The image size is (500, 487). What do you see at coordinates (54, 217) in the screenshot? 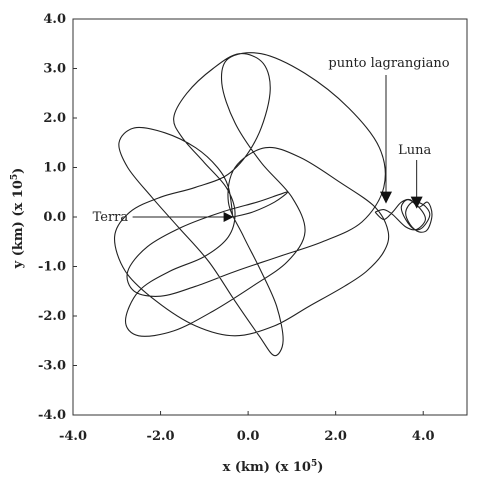
I see `y-tick-label: 0.0` at bounding box center [54, 217].